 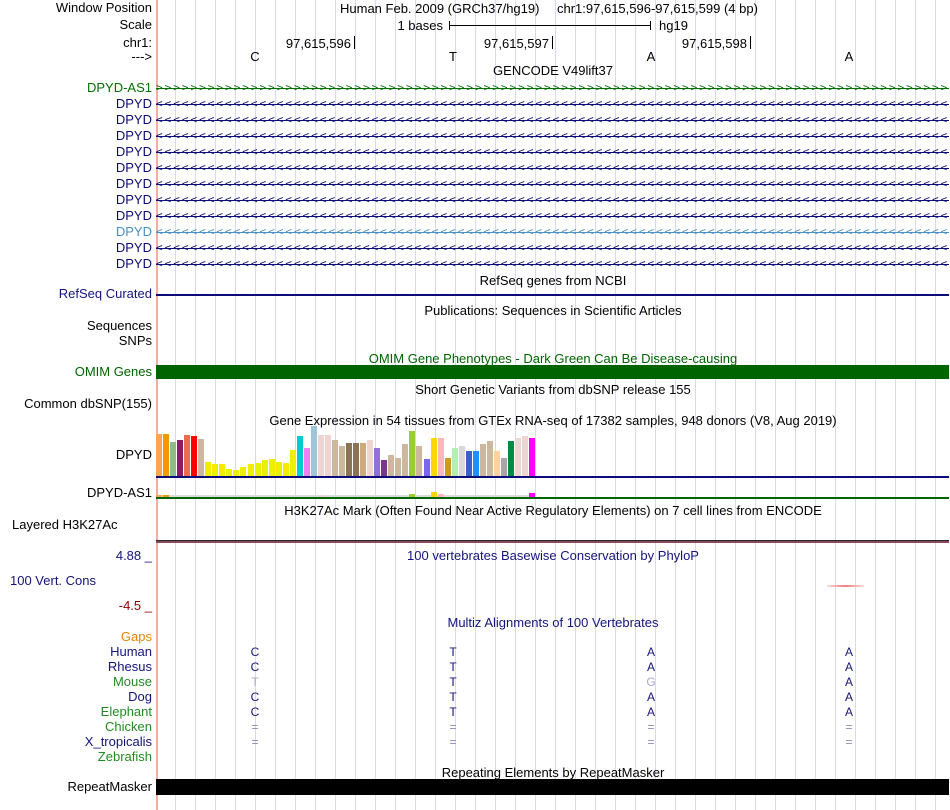 I want to click on multiz-species-label: X_tropicalis, so click(x=118, y=741).